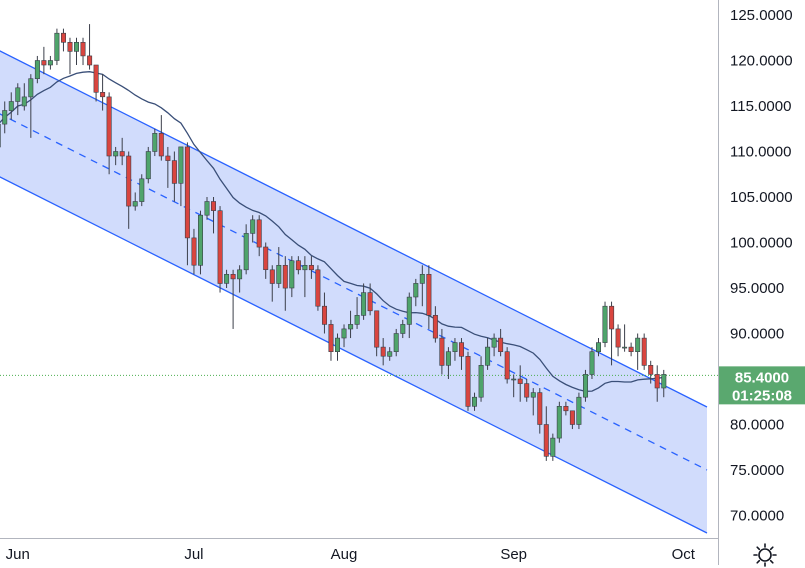  What do you see at coordinates (757, 470) in the screenshot?
I see `y-tick-label: 75.0000` at bounding box center [757, 470].